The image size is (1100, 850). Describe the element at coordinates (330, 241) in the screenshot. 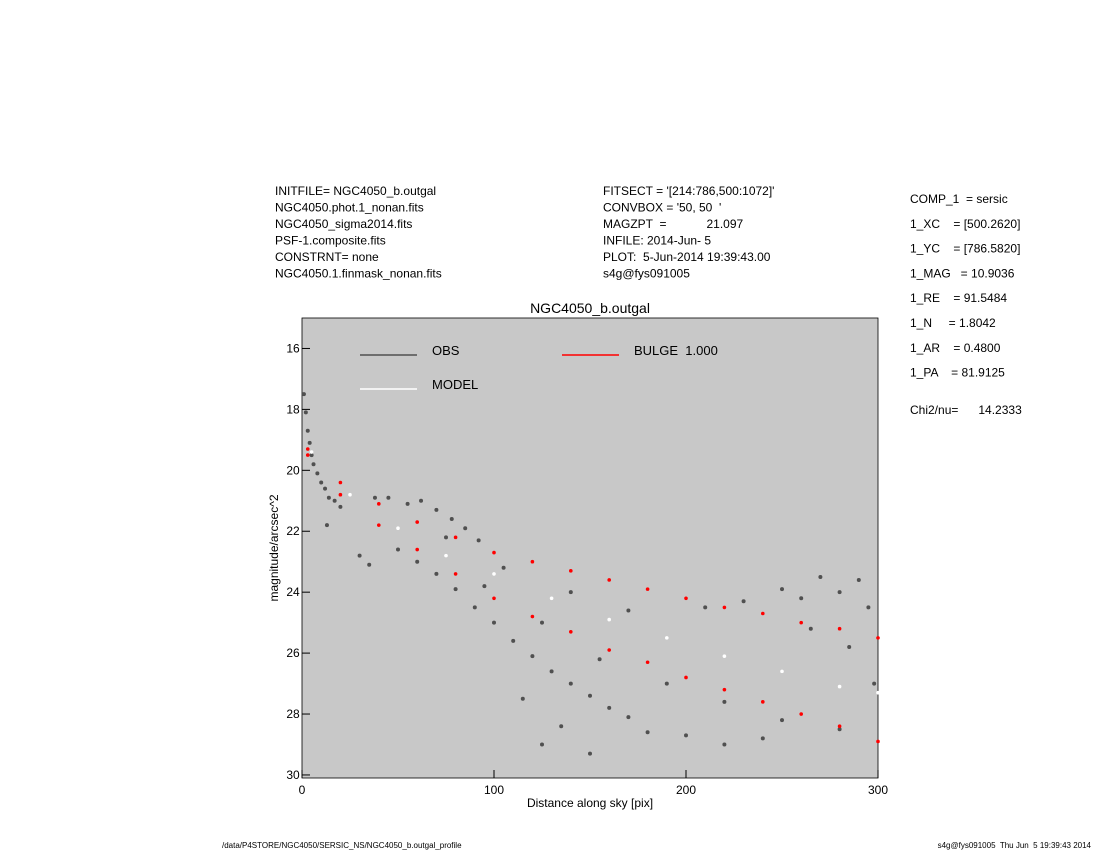

I see `header-line: PSF-1.composite.fits` at that location.